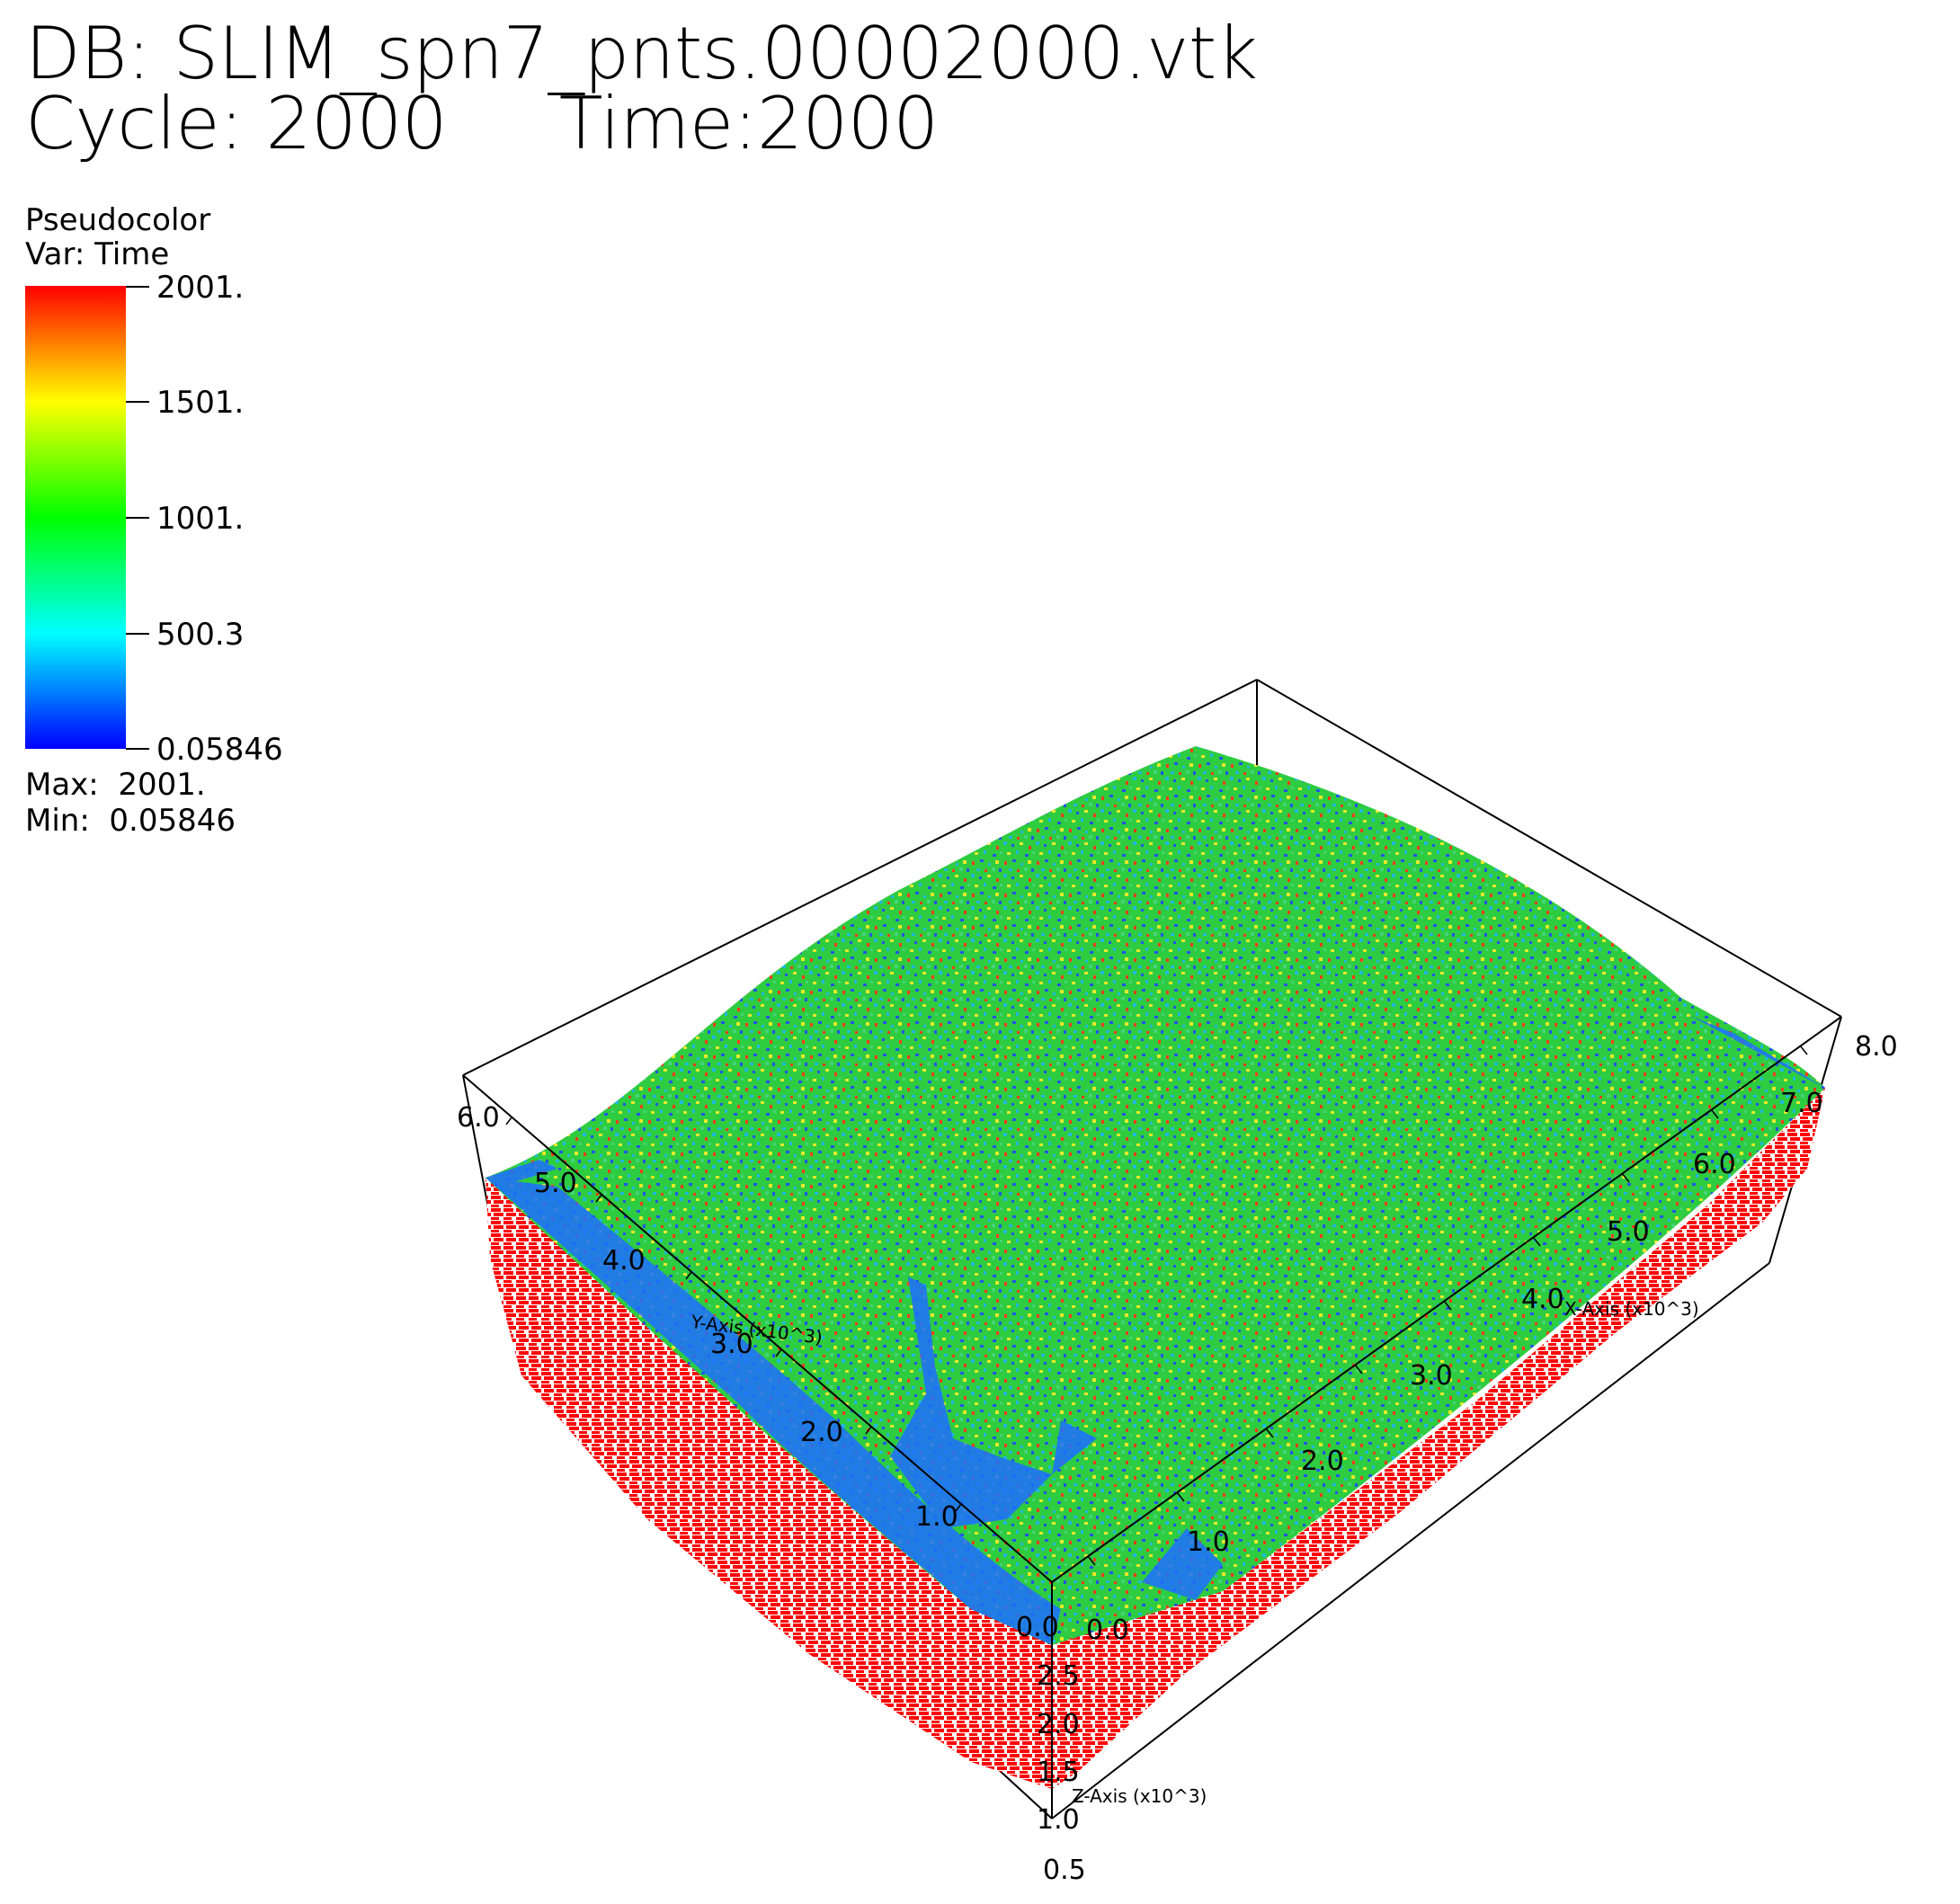  Describe the element at coordinates (97, 254) in the screenshot. I see `legend-variable: Var: Time` at that location.